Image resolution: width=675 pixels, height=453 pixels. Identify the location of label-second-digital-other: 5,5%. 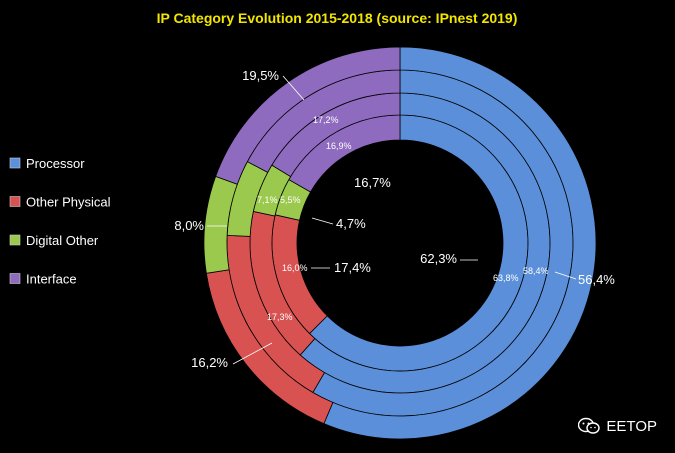
(290, 200).